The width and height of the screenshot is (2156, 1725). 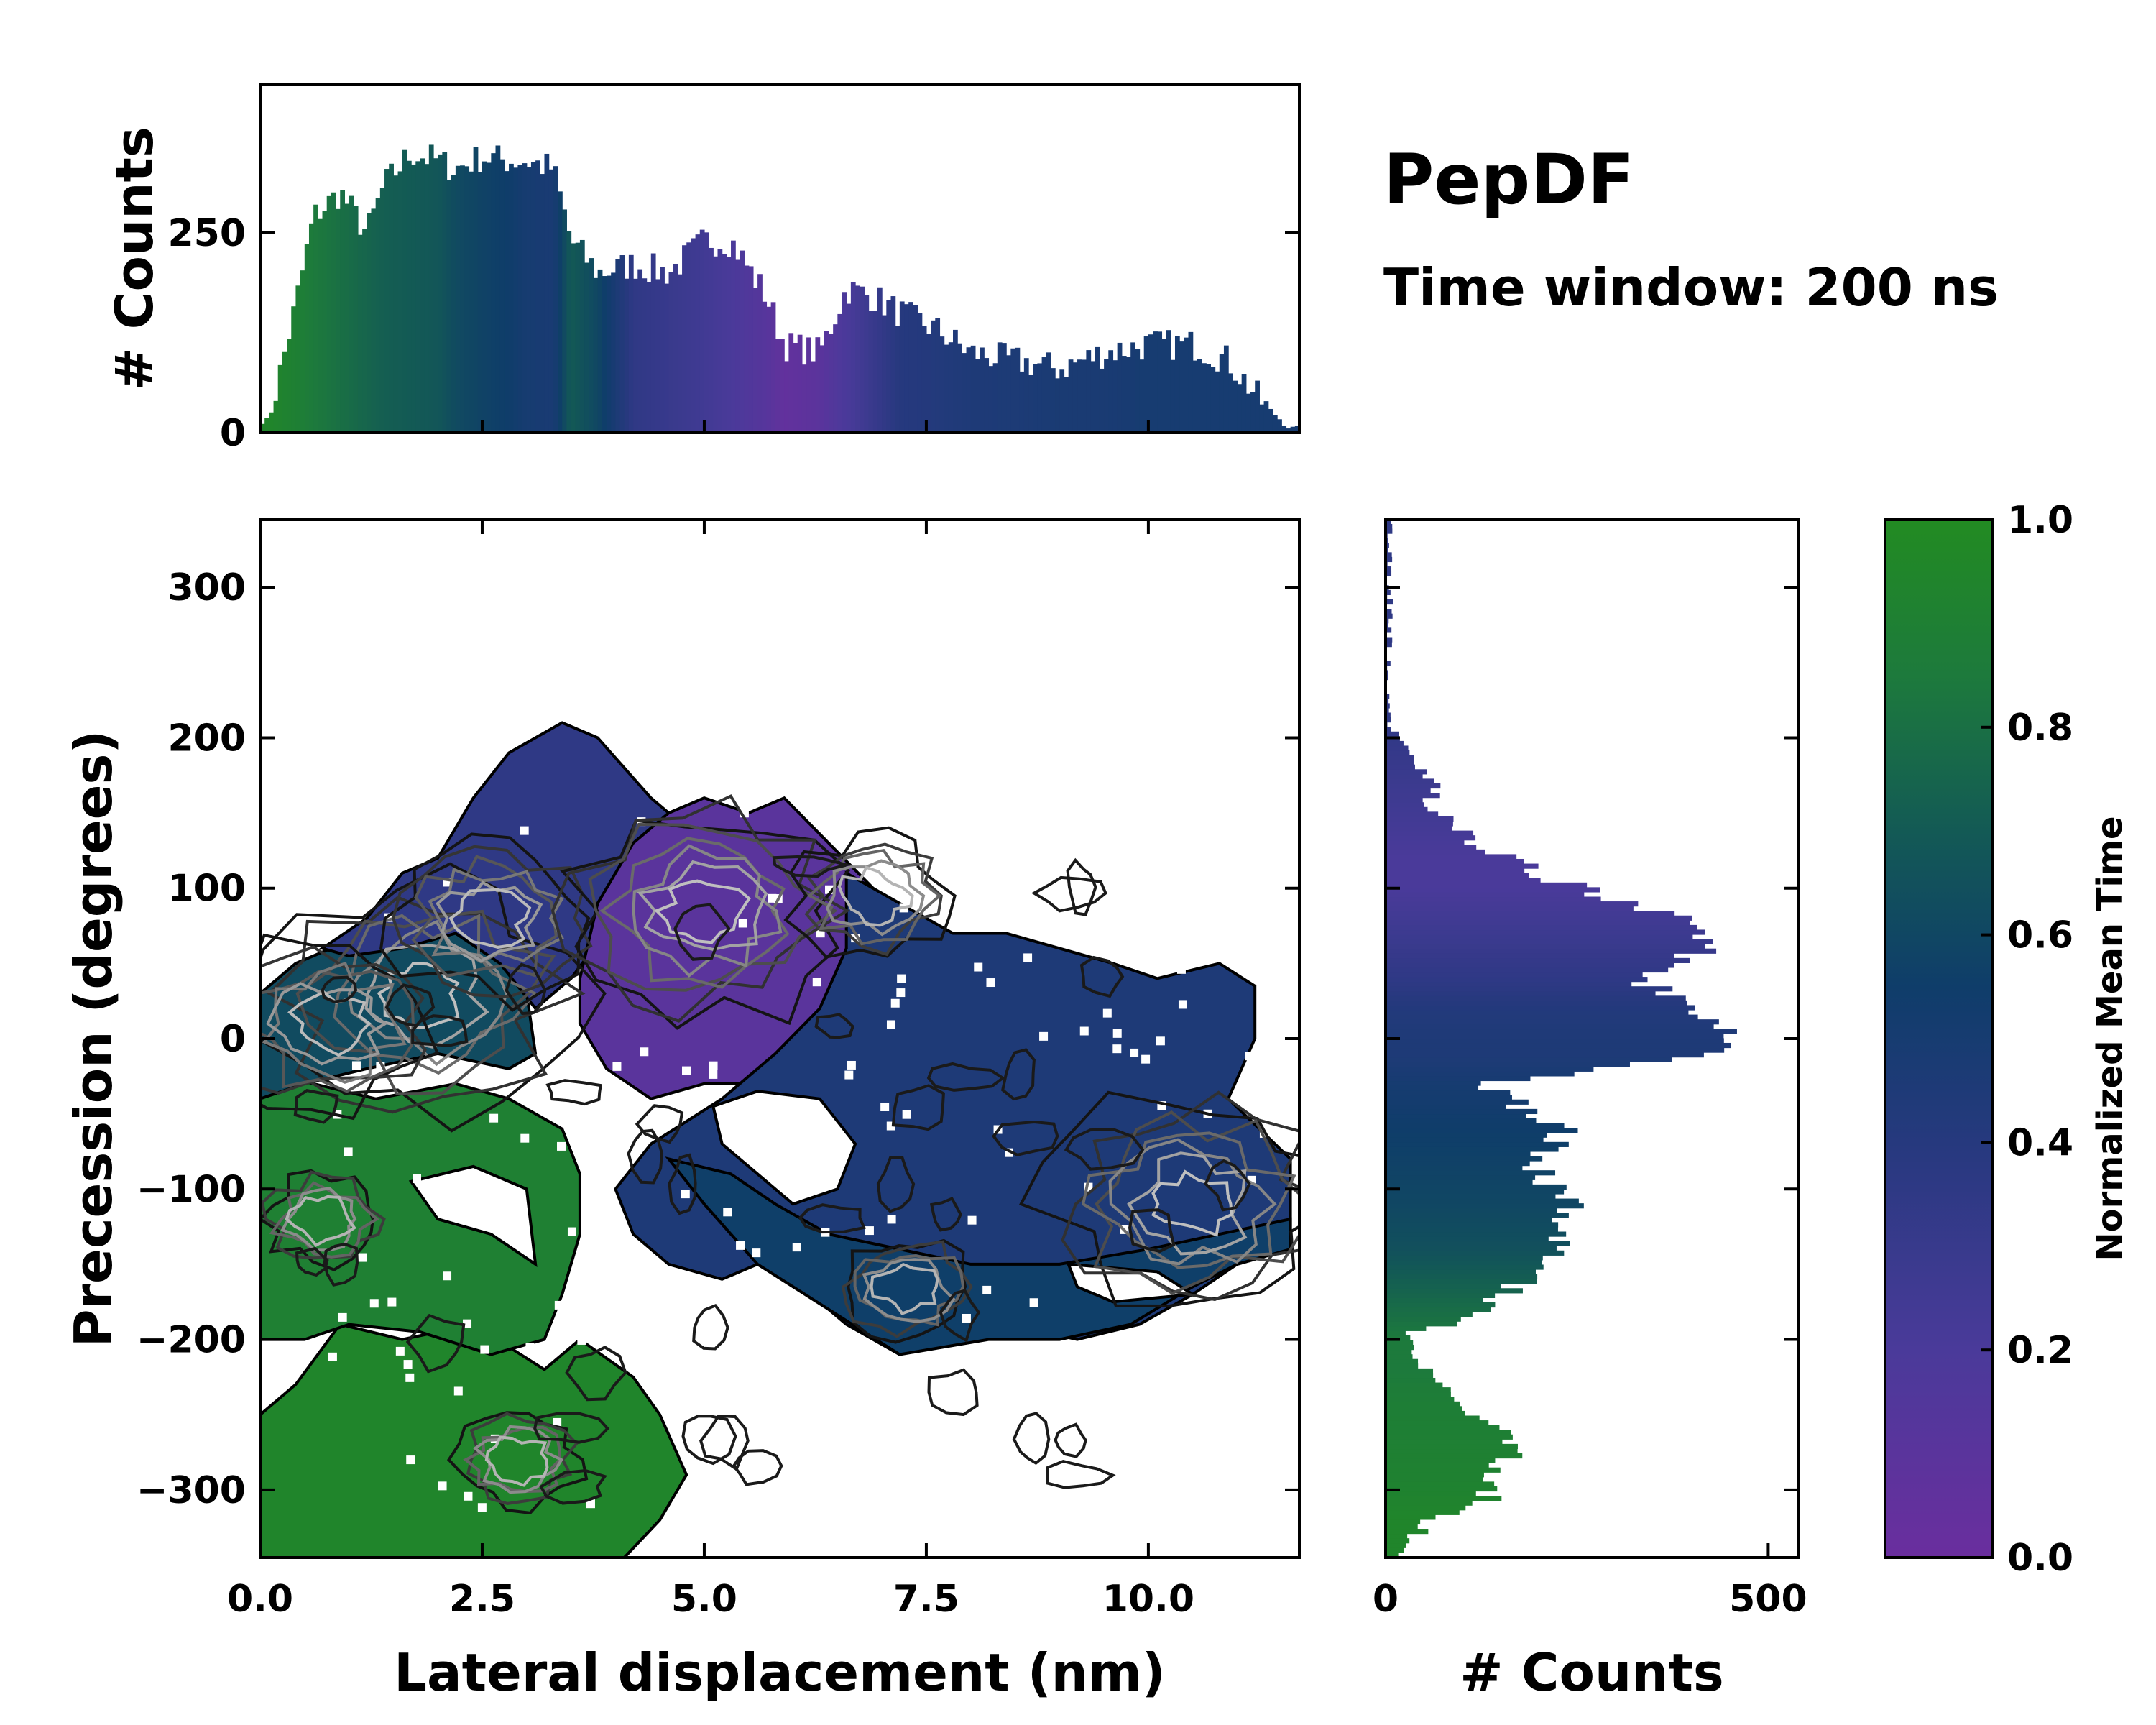 What do you see at coordinates (1386, 1599) in the screenshot?
I see `right-xtick-label: 0` at bounding box center [1386, 1599].